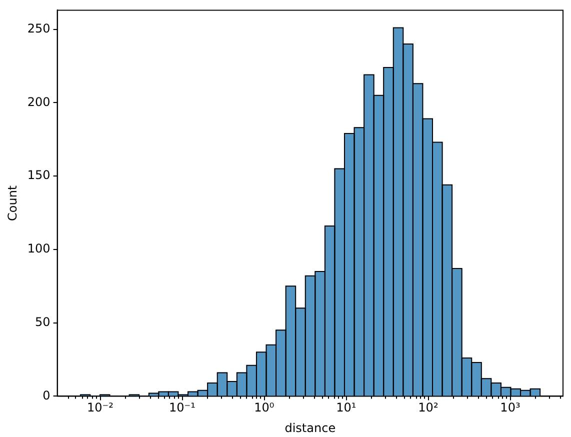 Image resolution: width=571 pixels, height=437 pixels. What do you see at coordinates (38, 101) in the screenshot?
I see `y-tick-label: 200` at bounding box center [38, 101].